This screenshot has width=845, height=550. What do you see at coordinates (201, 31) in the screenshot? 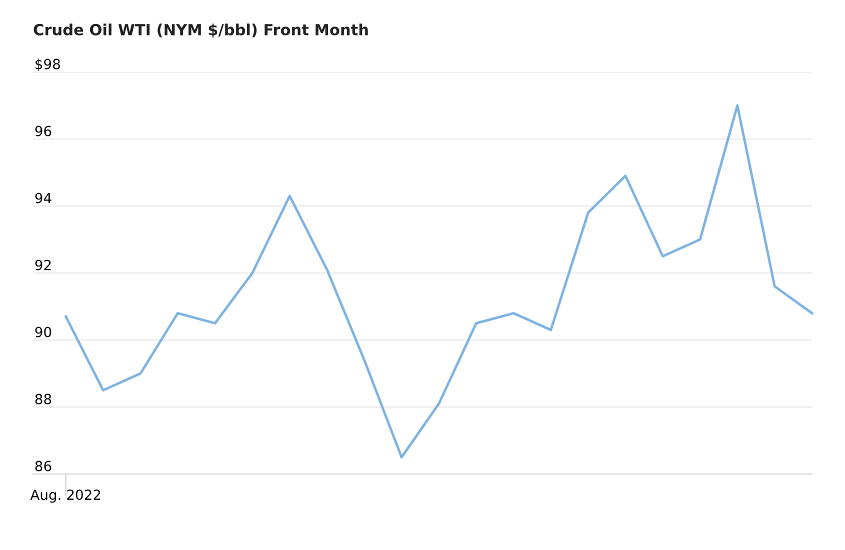
I see `chart-title: Crude Oil WTI (NYM $/bbl) Front Month` at bounding box center [201, 31].